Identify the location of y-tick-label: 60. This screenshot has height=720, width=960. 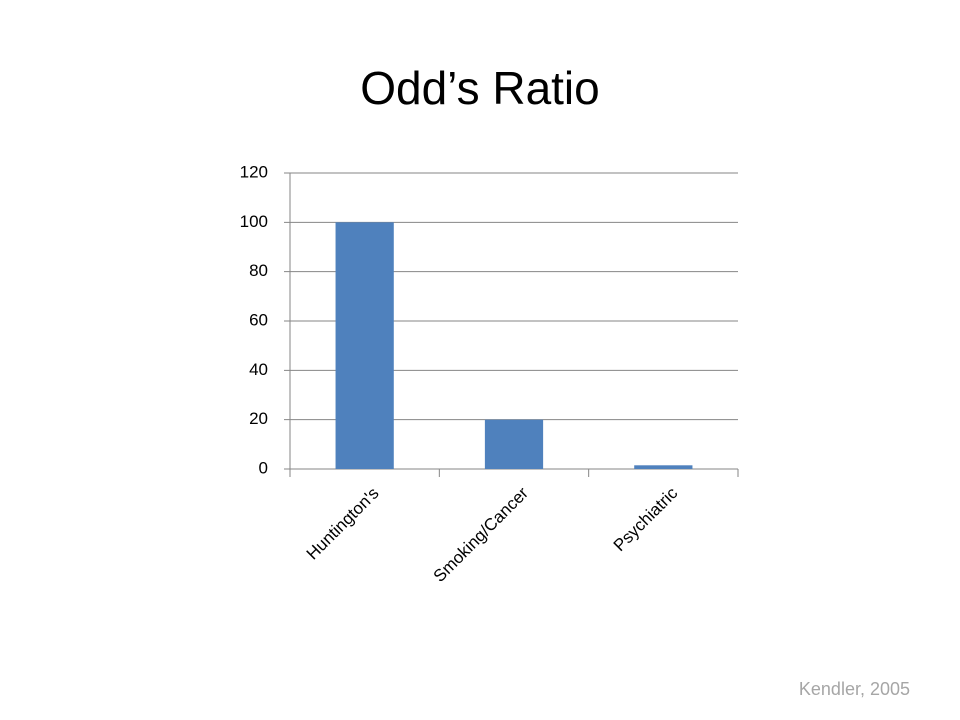
(258, 319).